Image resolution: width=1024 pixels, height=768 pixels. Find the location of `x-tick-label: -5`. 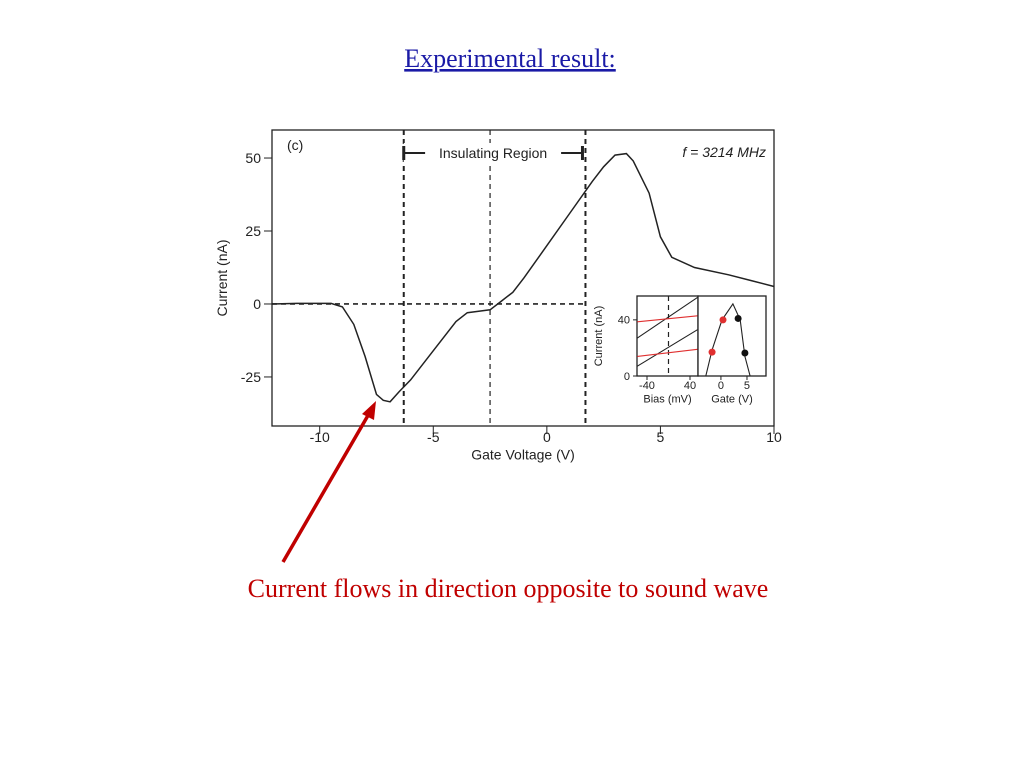

x-tick-label: -5 is located at coordinates (433, 437).